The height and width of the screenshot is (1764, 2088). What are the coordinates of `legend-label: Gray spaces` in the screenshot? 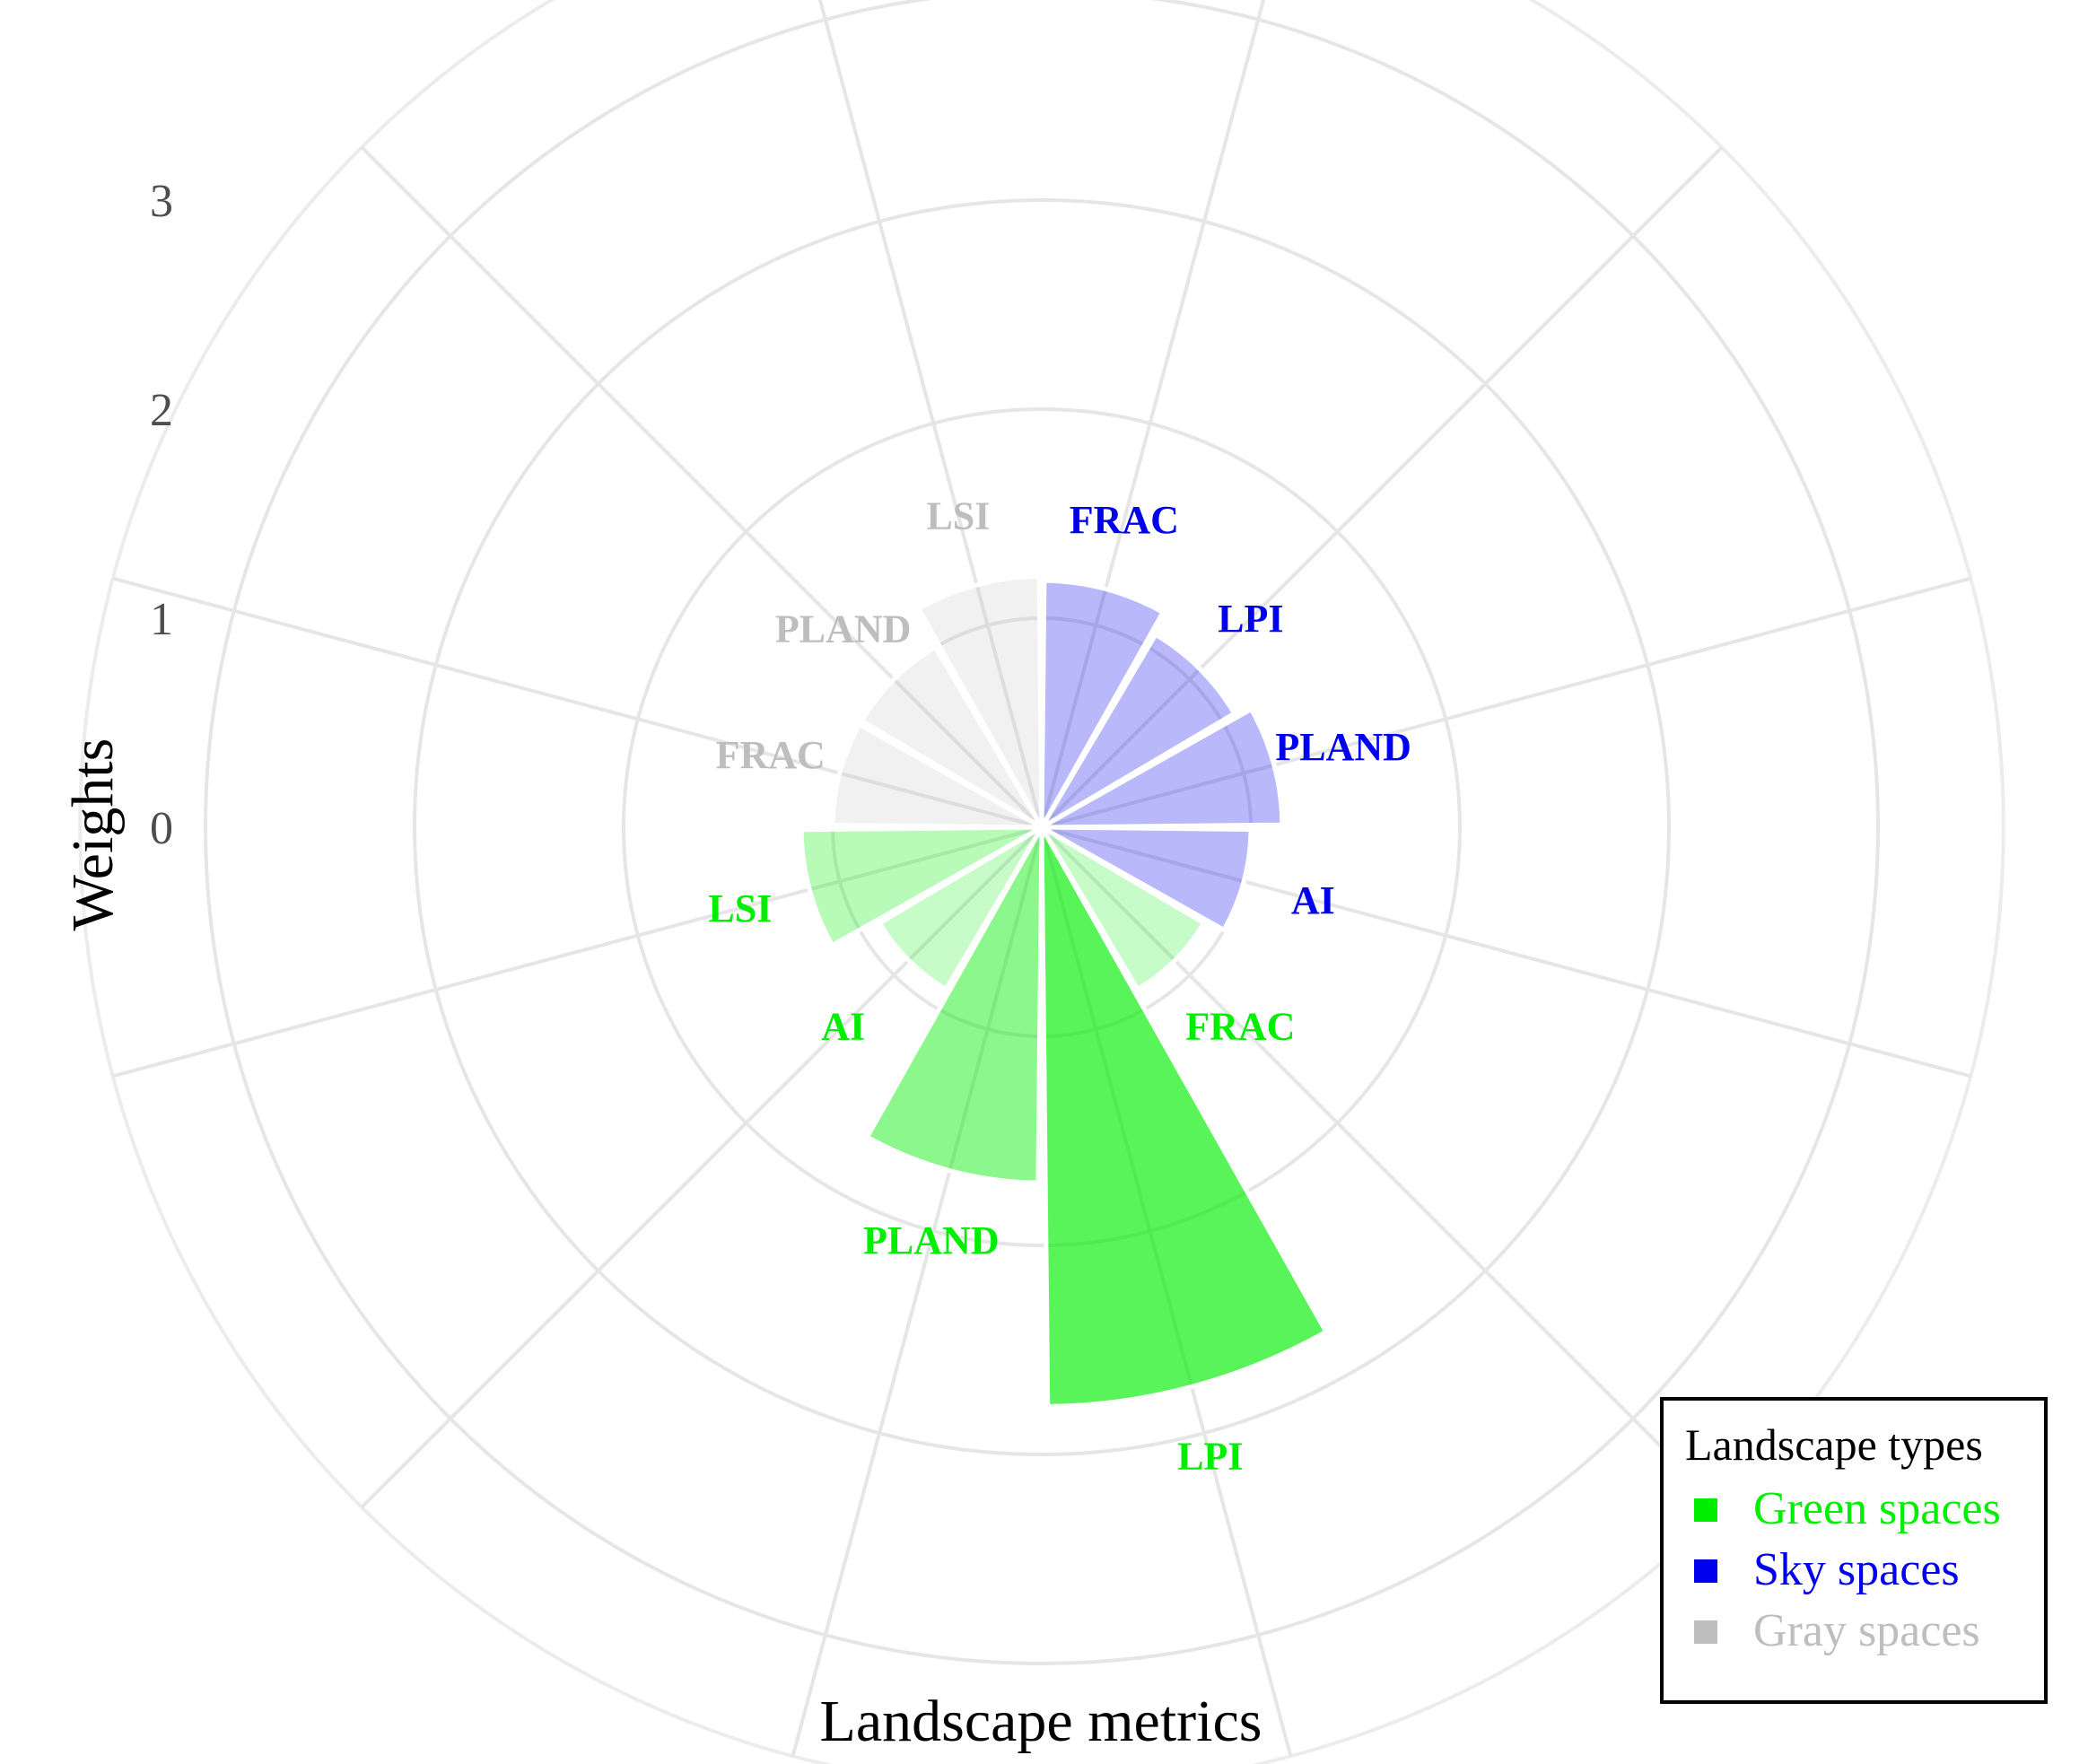 It's located at (1866, 1630).